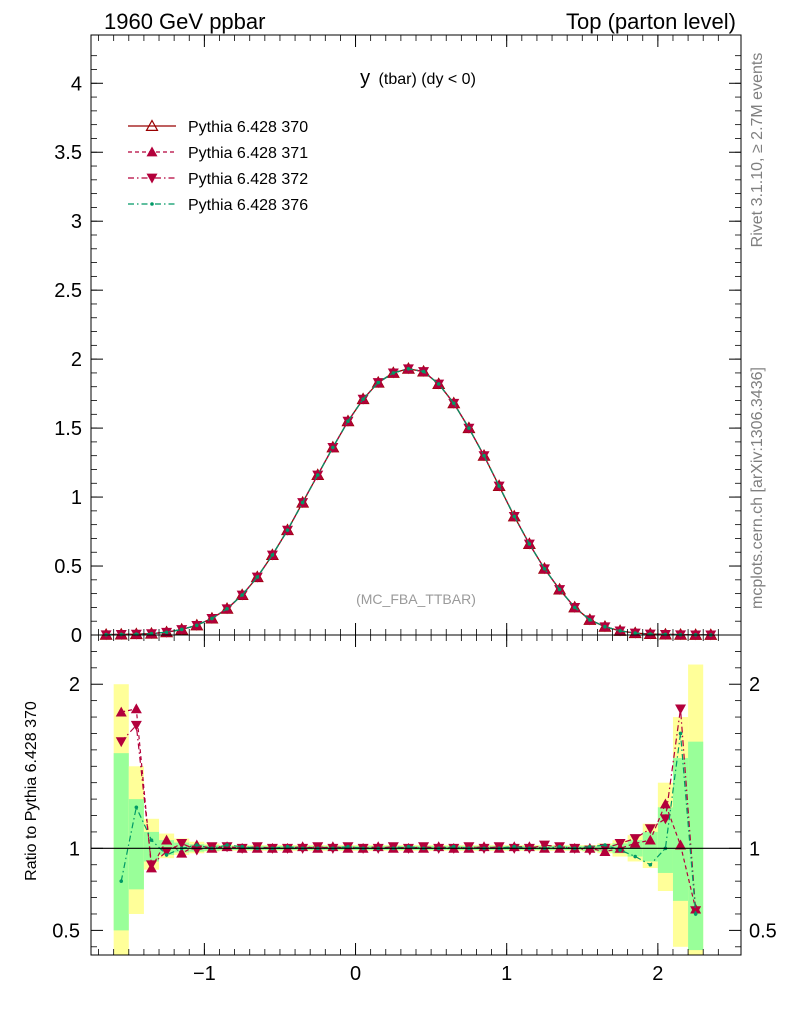 This screenshot has width=786, height=1024. I want to click on legend-label: Pythia 6.428 371, so click(248, 153).